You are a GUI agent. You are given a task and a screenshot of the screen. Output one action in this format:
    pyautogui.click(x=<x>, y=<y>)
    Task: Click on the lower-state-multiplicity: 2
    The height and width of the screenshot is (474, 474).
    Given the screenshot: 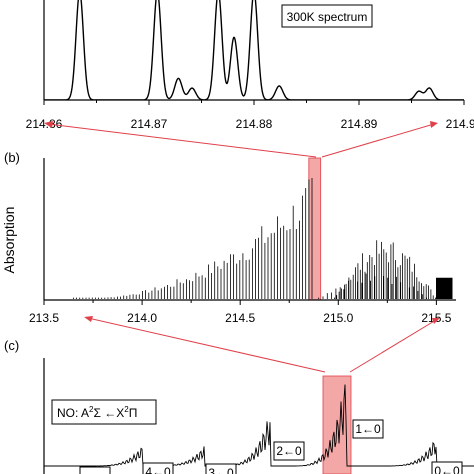 What is the action you would take?
    pyautogui.click(x=126, y=409)
    